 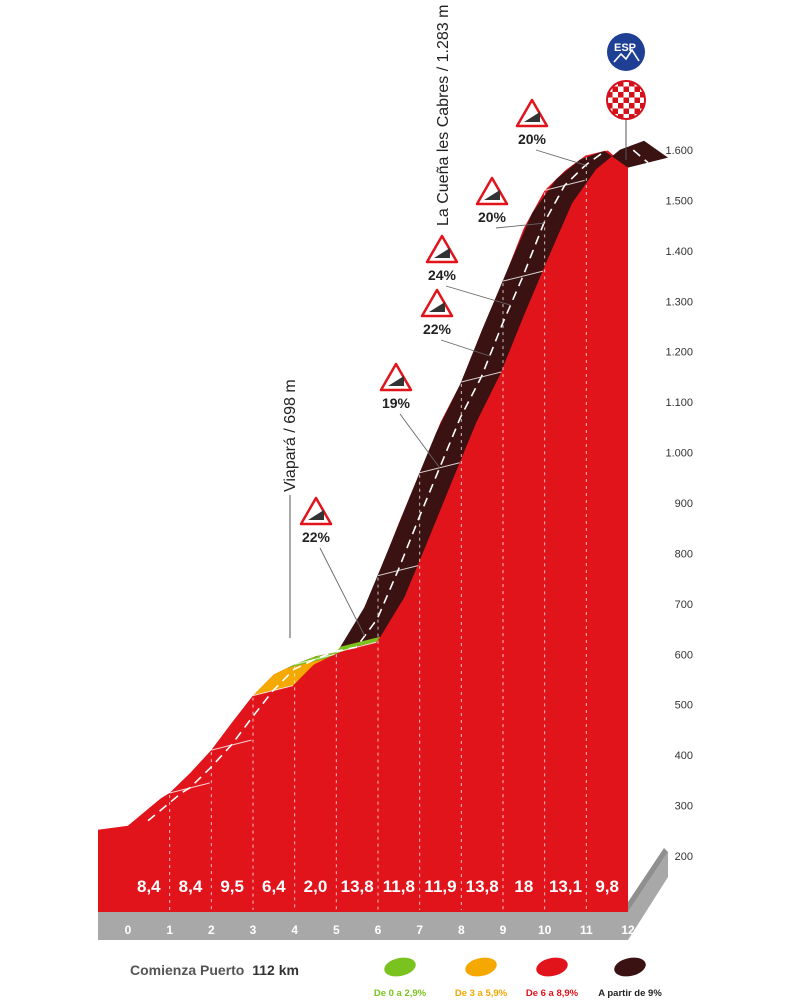 I want to click on km-gradient-value: 9,8, so click(x=607, y=886).